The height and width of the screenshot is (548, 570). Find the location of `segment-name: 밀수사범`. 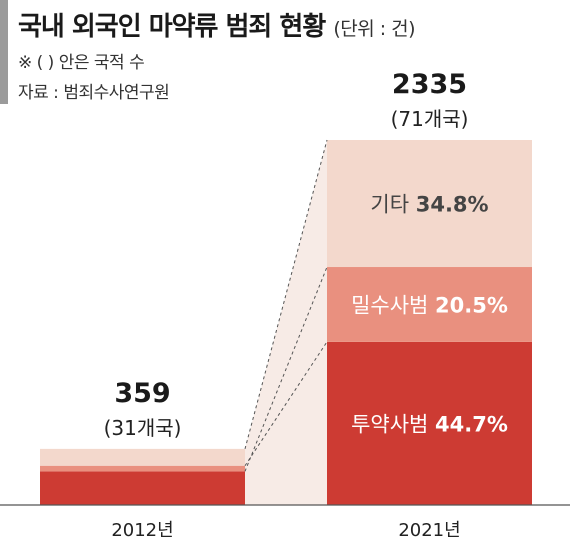

segment-name: 밀수사범 is located at coordinates (393, 305).